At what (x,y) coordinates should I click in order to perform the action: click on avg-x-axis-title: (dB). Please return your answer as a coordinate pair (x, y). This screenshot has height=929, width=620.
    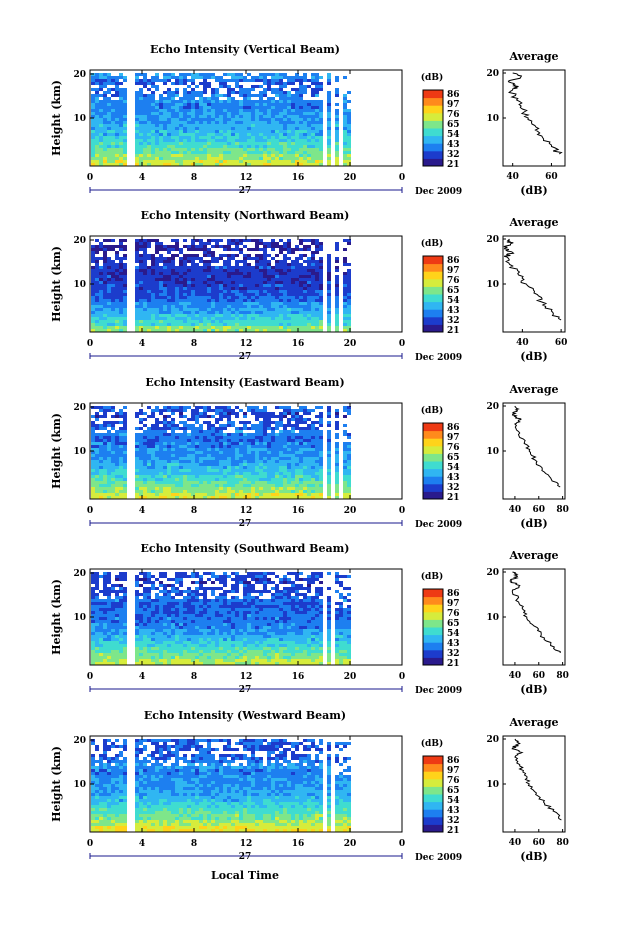
    Looking at the image, I should click on (533, 190).